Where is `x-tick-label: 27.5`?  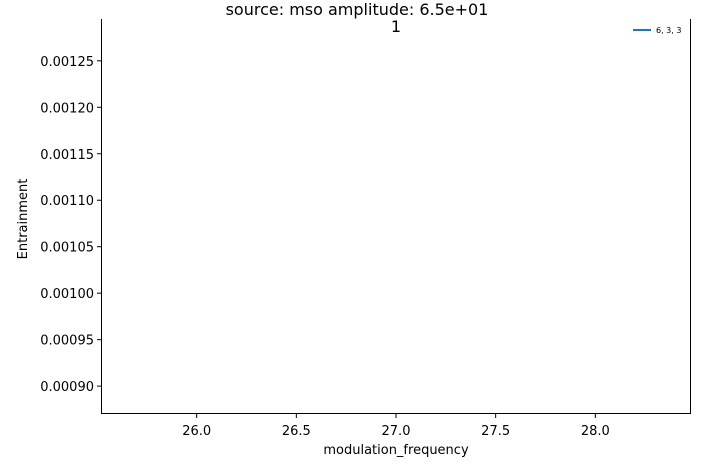
x-tick-label: 27.5 is located at coordinates (495, 431).